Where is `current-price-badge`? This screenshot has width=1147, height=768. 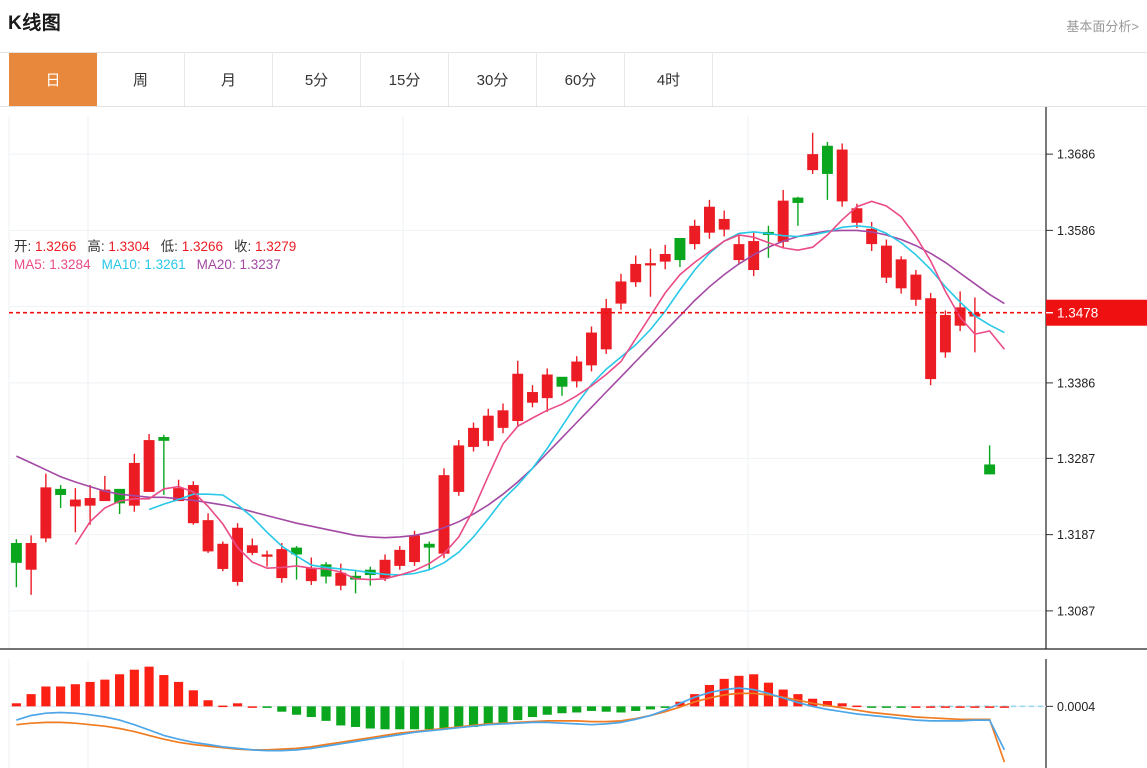
current-price-badge is located at coordinates (1096, 312).